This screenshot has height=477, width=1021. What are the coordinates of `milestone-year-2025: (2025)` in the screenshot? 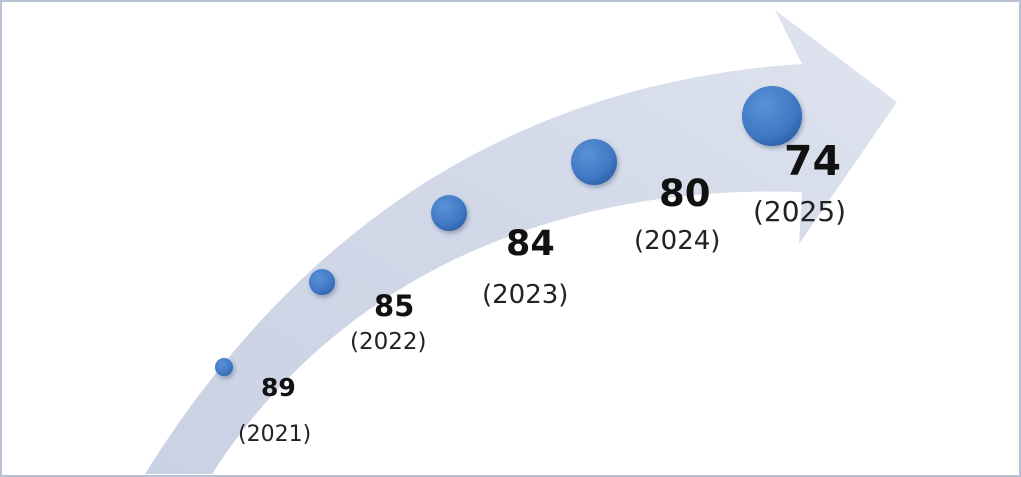 It's located at (800, 211).